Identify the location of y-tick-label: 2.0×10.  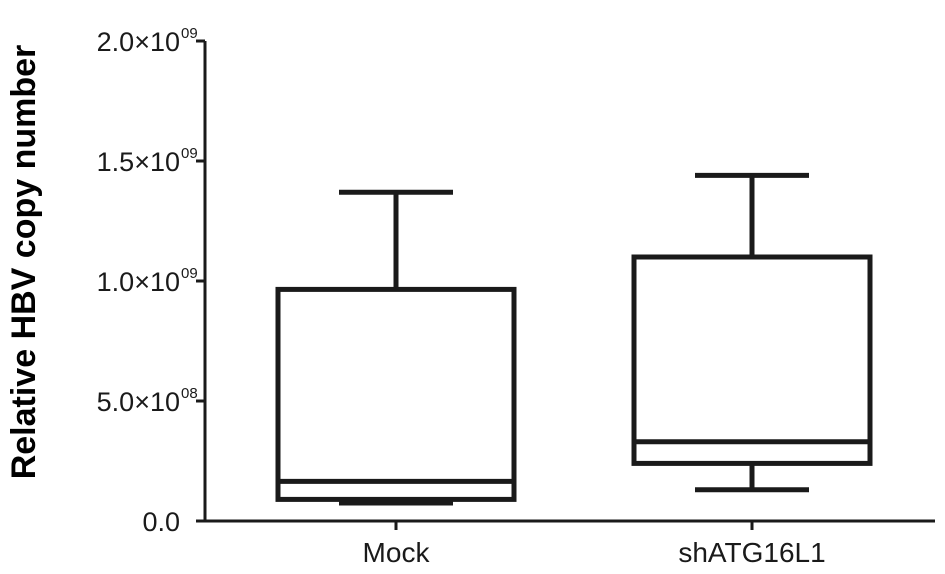
(138, 42).